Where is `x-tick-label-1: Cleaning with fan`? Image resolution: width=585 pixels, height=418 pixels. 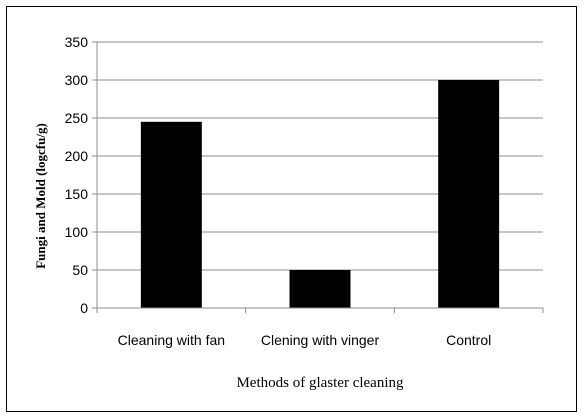 x-tick-label-1: Cleaning with fan is located at coordinates (171, 340).